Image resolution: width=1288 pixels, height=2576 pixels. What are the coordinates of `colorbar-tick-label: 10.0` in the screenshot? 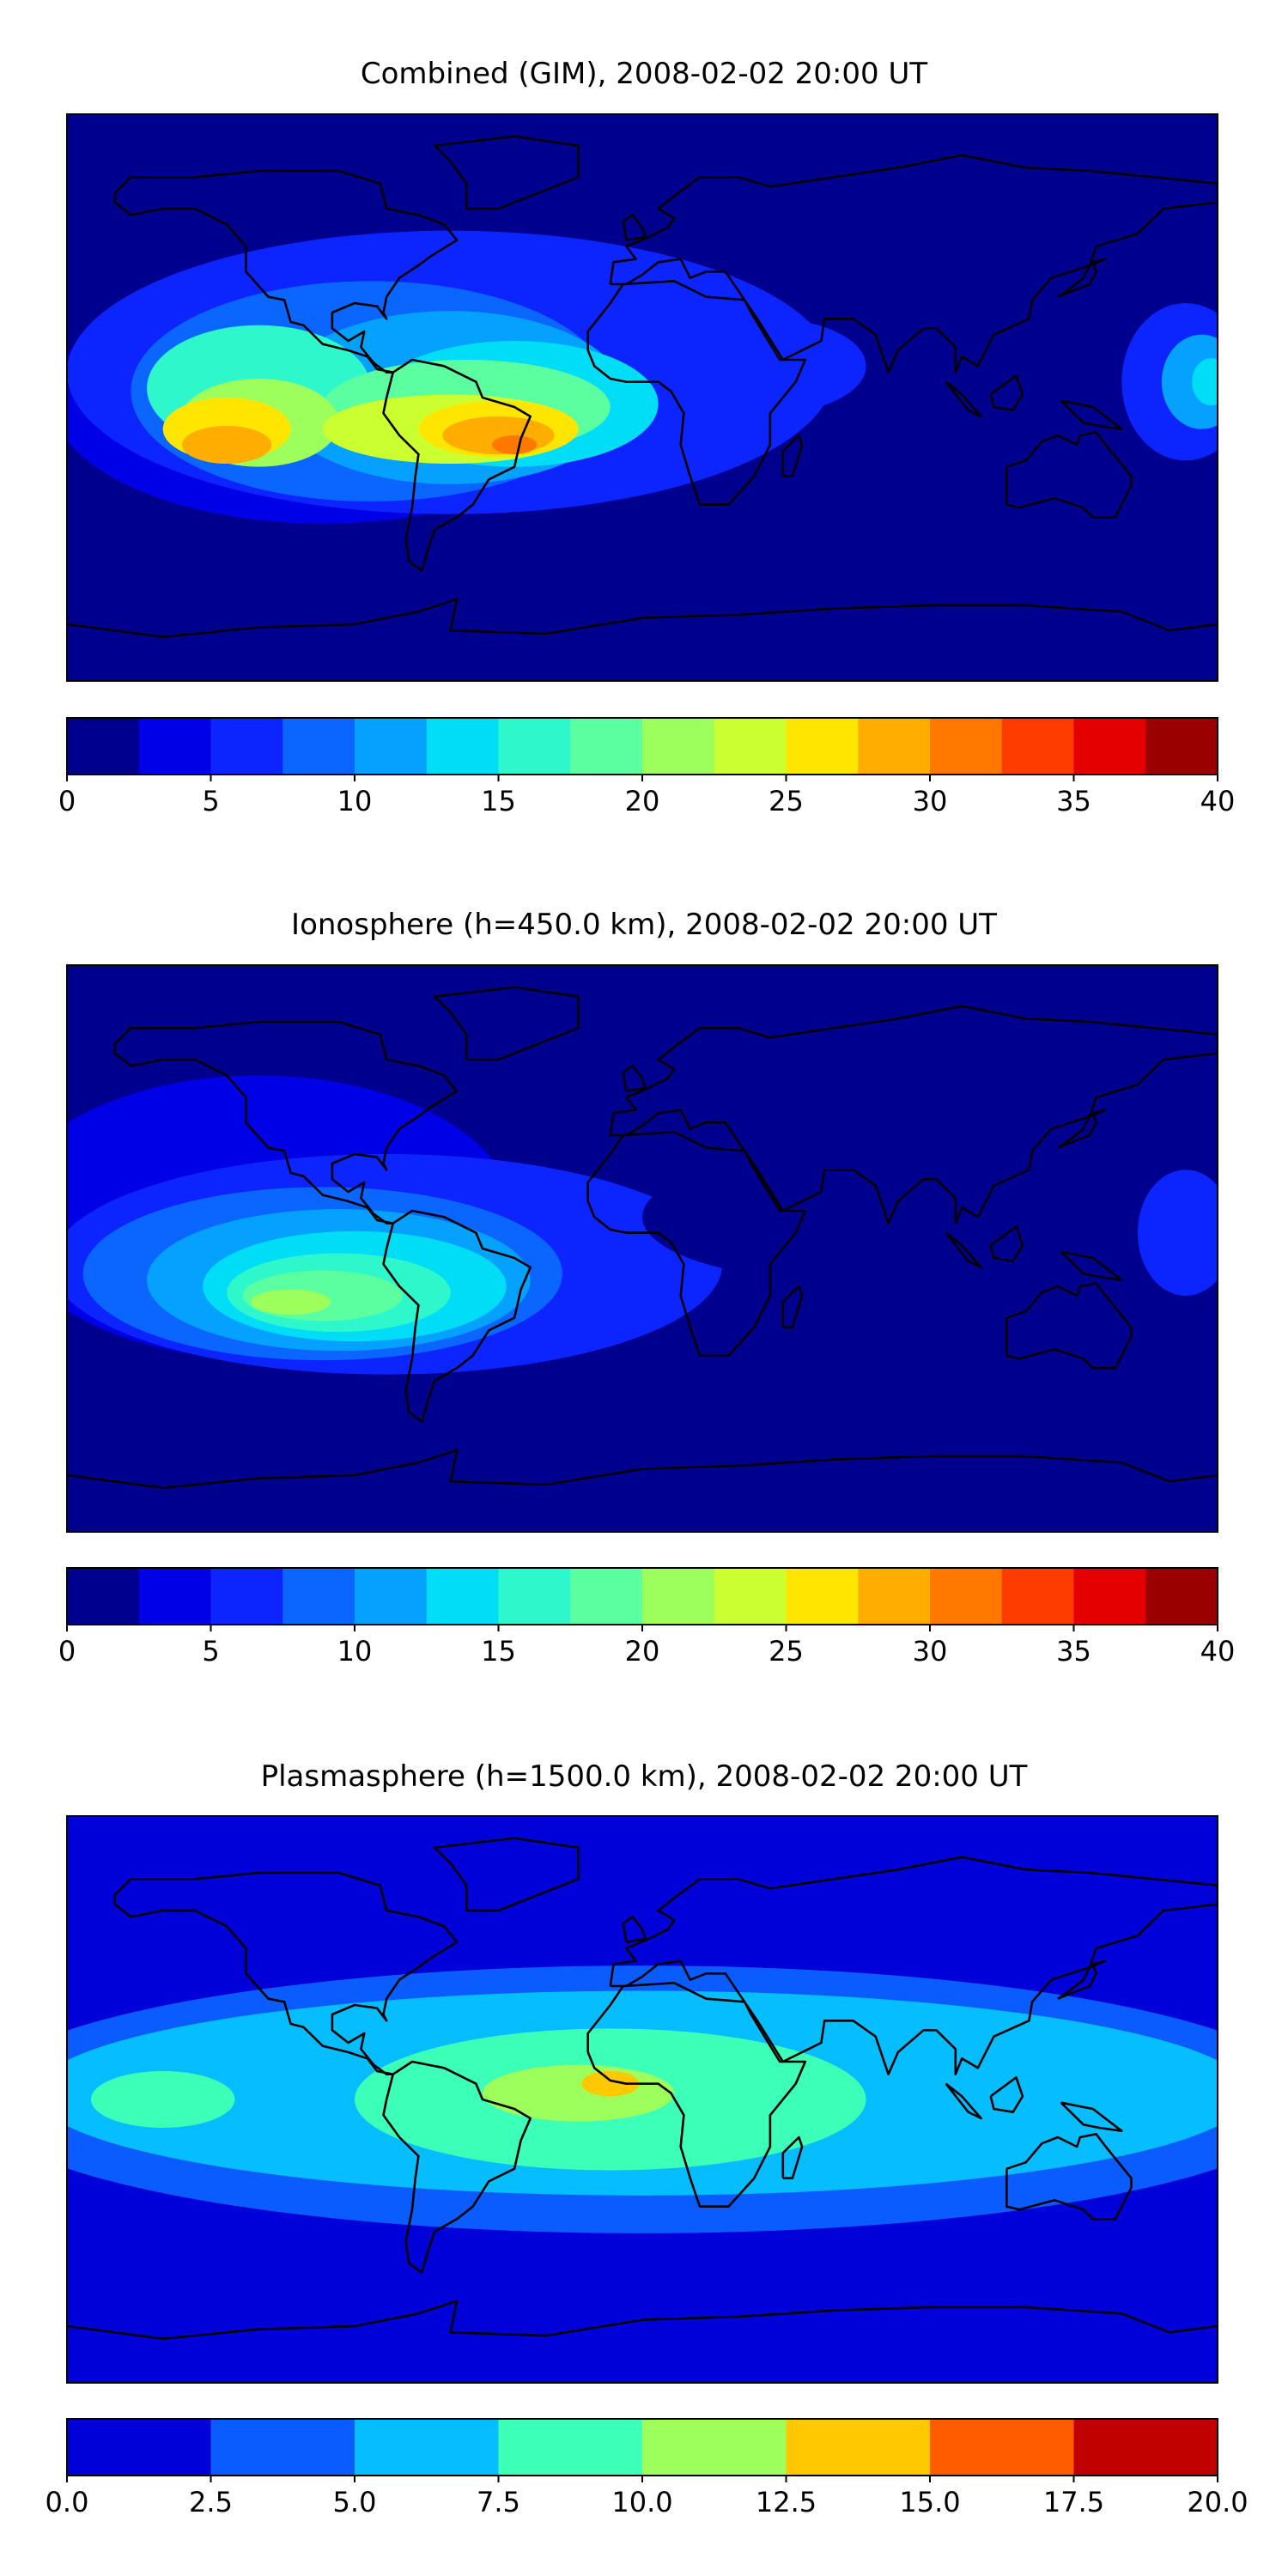 It's located at (641, 2502).